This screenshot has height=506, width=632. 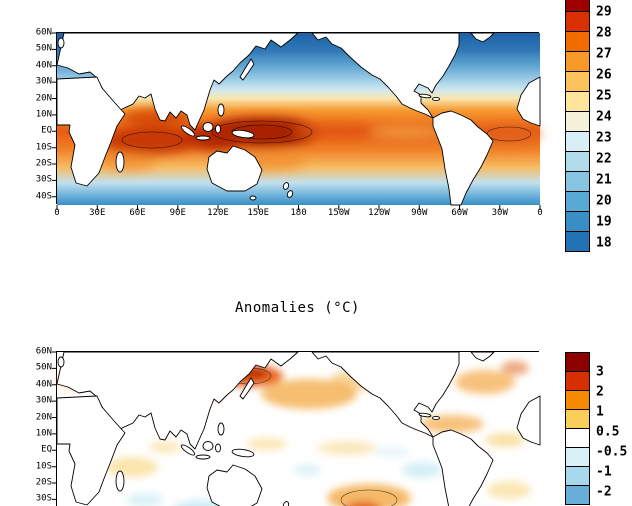 What do you see at coordinates (43, 196) in the screenshot?
I see `lat-tick-label: 40S` at bounding box center [43, 196].